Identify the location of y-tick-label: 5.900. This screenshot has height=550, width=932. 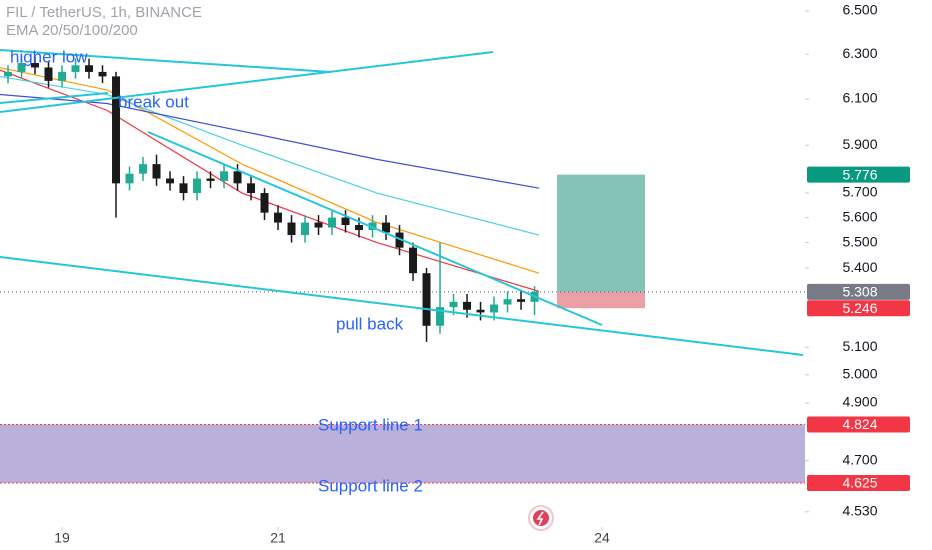
(859, 144).